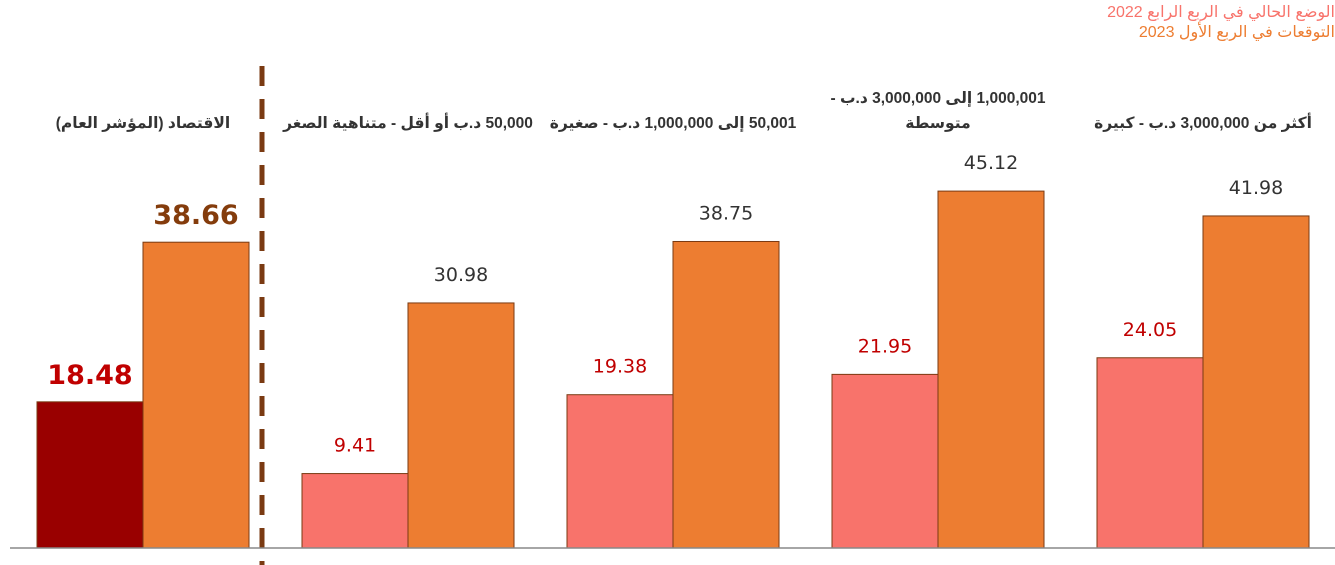 The height and width of the screenshot is (565, 1335). I want to click on data-label: 38.66, so click(195, 215).